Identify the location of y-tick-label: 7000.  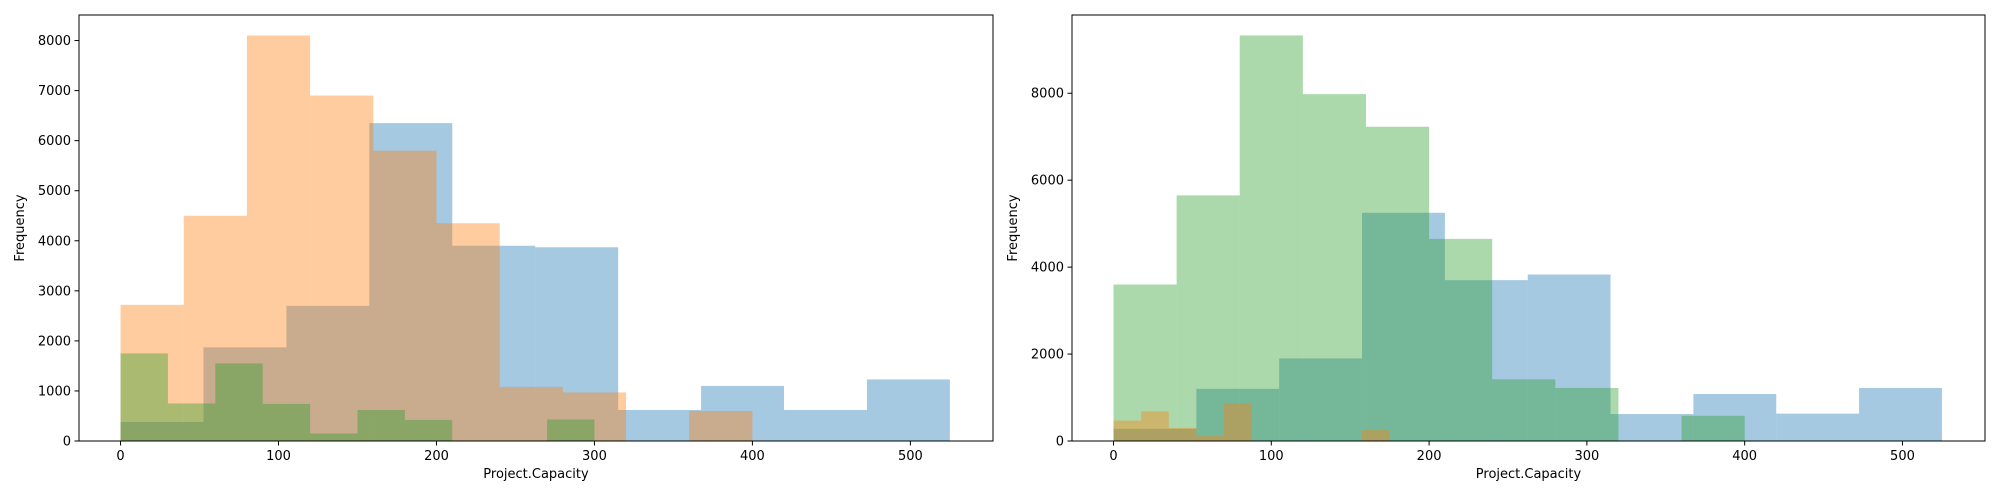
(54, 91).